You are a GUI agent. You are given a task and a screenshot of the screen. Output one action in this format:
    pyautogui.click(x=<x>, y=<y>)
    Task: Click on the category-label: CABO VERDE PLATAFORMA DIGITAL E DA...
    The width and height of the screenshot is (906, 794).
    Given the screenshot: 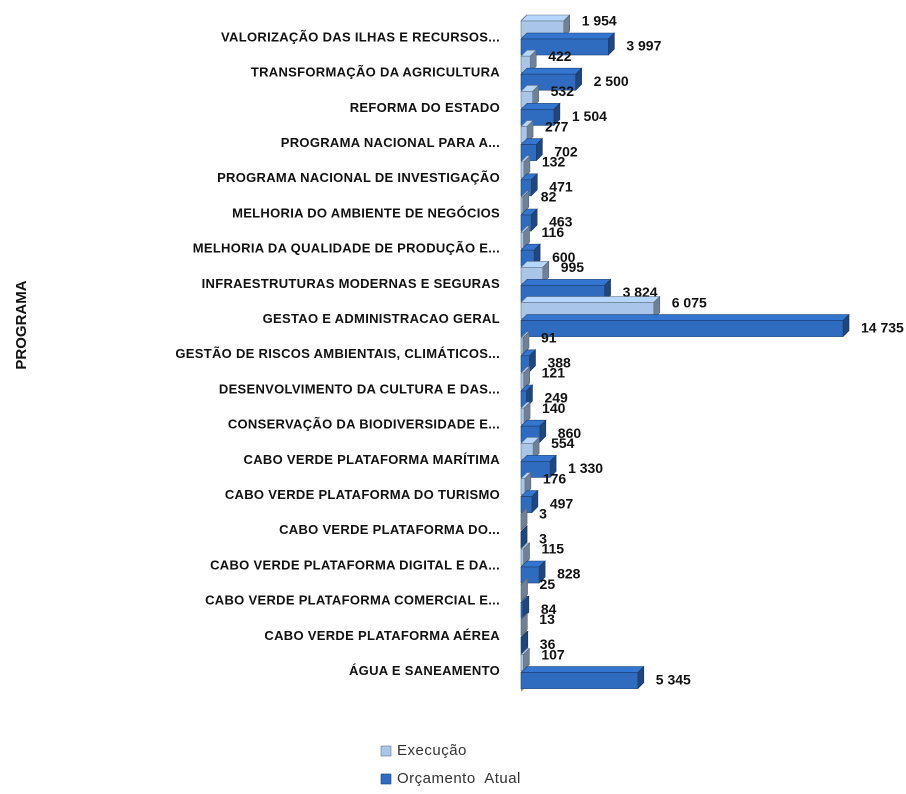 What is the action you would take?
    pyautogui.click(x=355, y=564)
    